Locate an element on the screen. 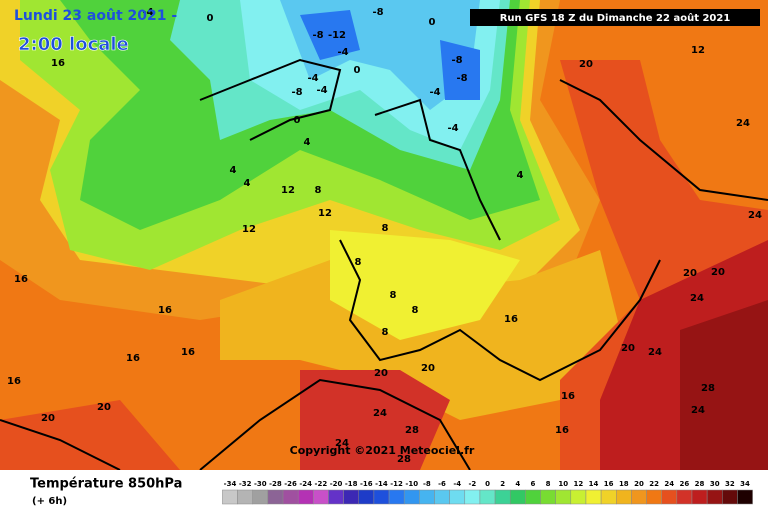 The image size is (768, 512). scale-label: 16 is located at coordinates (609, 484).